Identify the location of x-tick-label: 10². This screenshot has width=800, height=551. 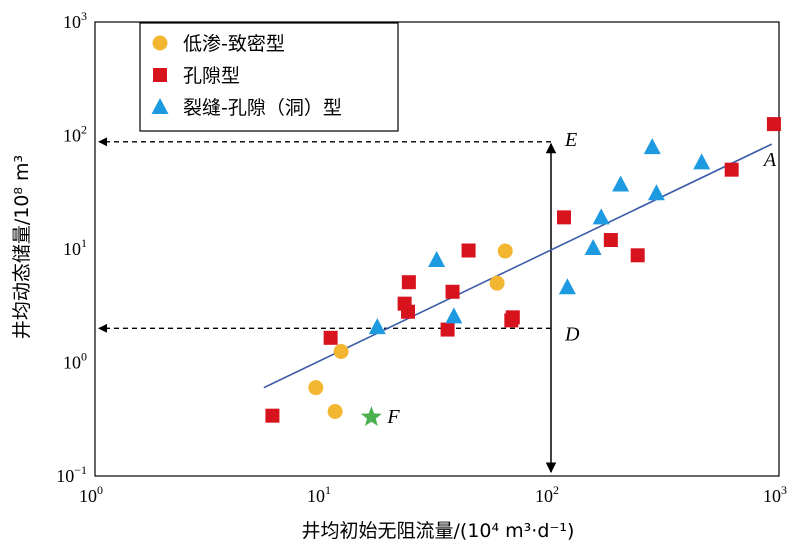
(547, 494).